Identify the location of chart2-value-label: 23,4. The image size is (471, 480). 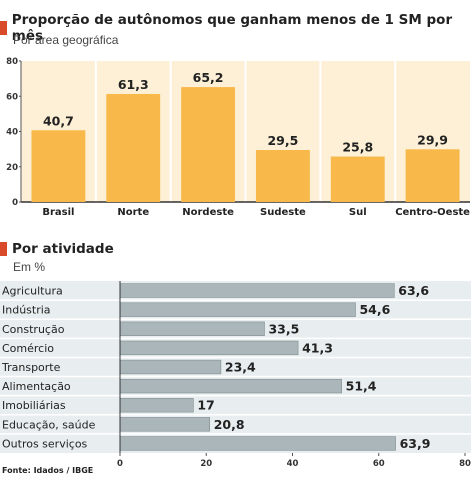
(240, 367).